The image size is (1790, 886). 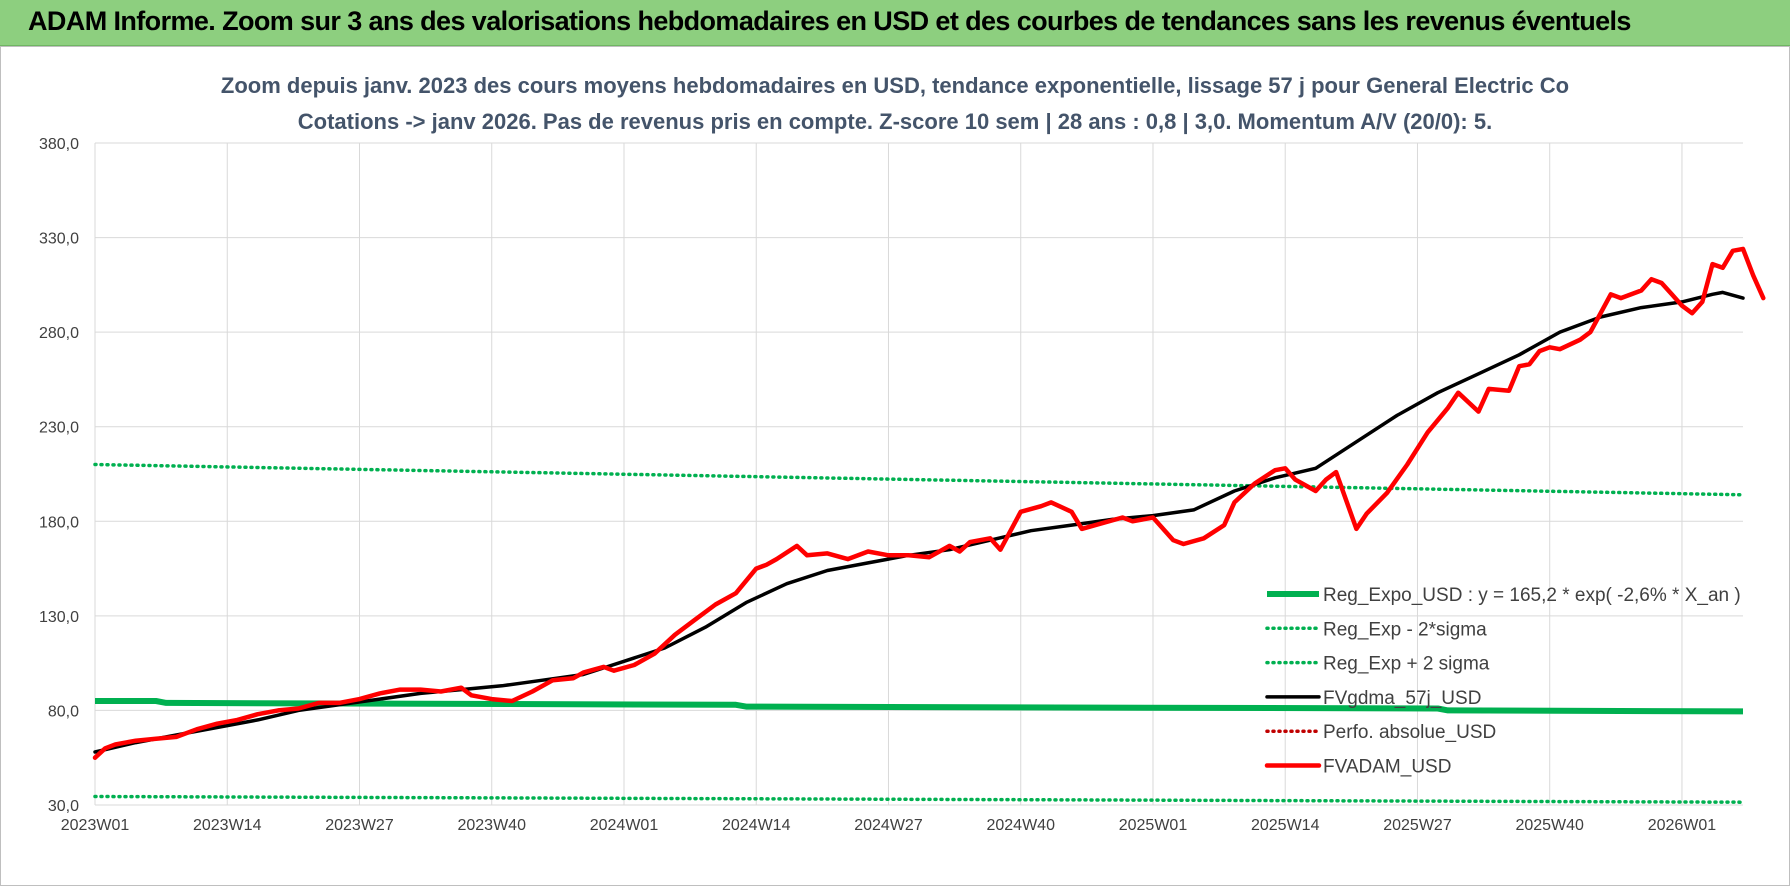 What do you see at coordinates (63, 711) in the screenshot?
I see `y-tick-label: 80,0` at bounding box center [63, 711].